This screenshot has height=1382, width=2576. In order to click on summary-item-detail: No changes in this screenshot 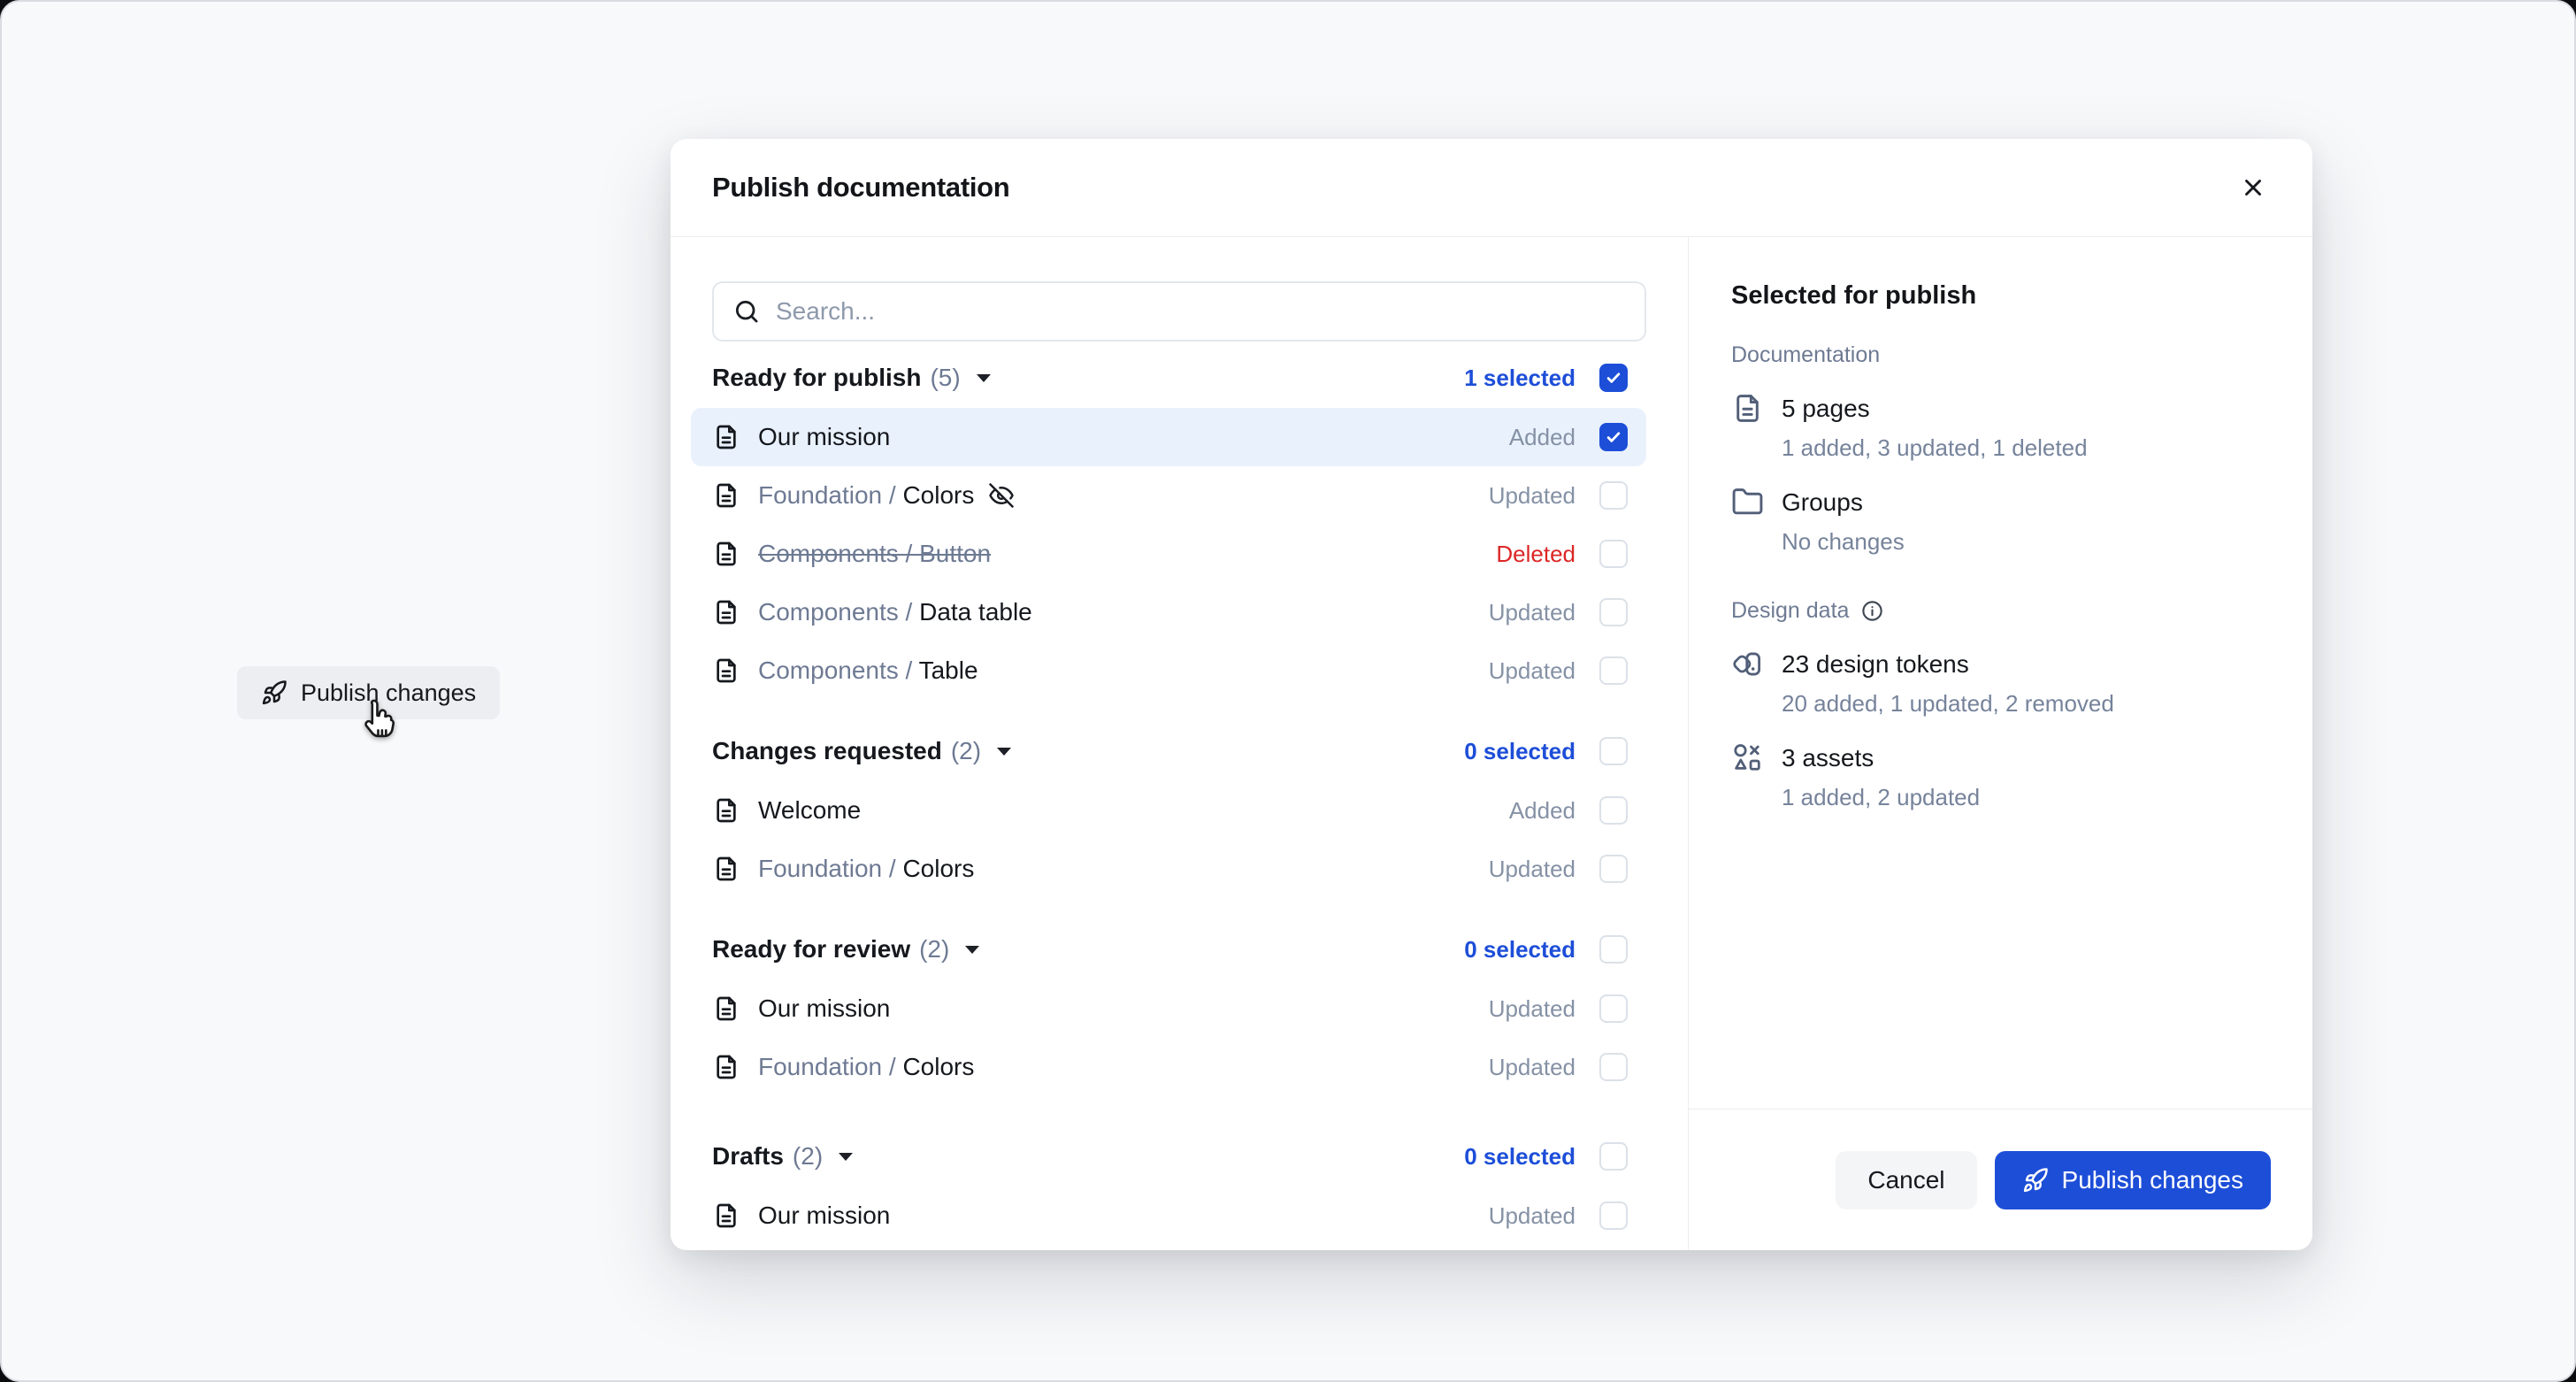, I will do `click(1843, 541)`.